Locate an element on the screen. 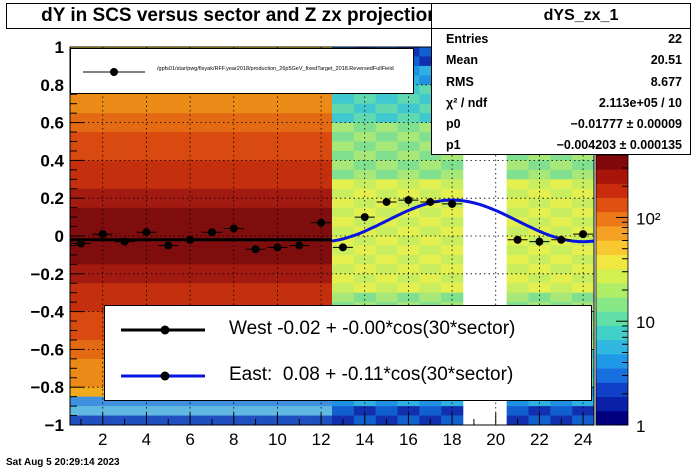  y-tick-label: −0.6 is located at coordinates (47, 349).